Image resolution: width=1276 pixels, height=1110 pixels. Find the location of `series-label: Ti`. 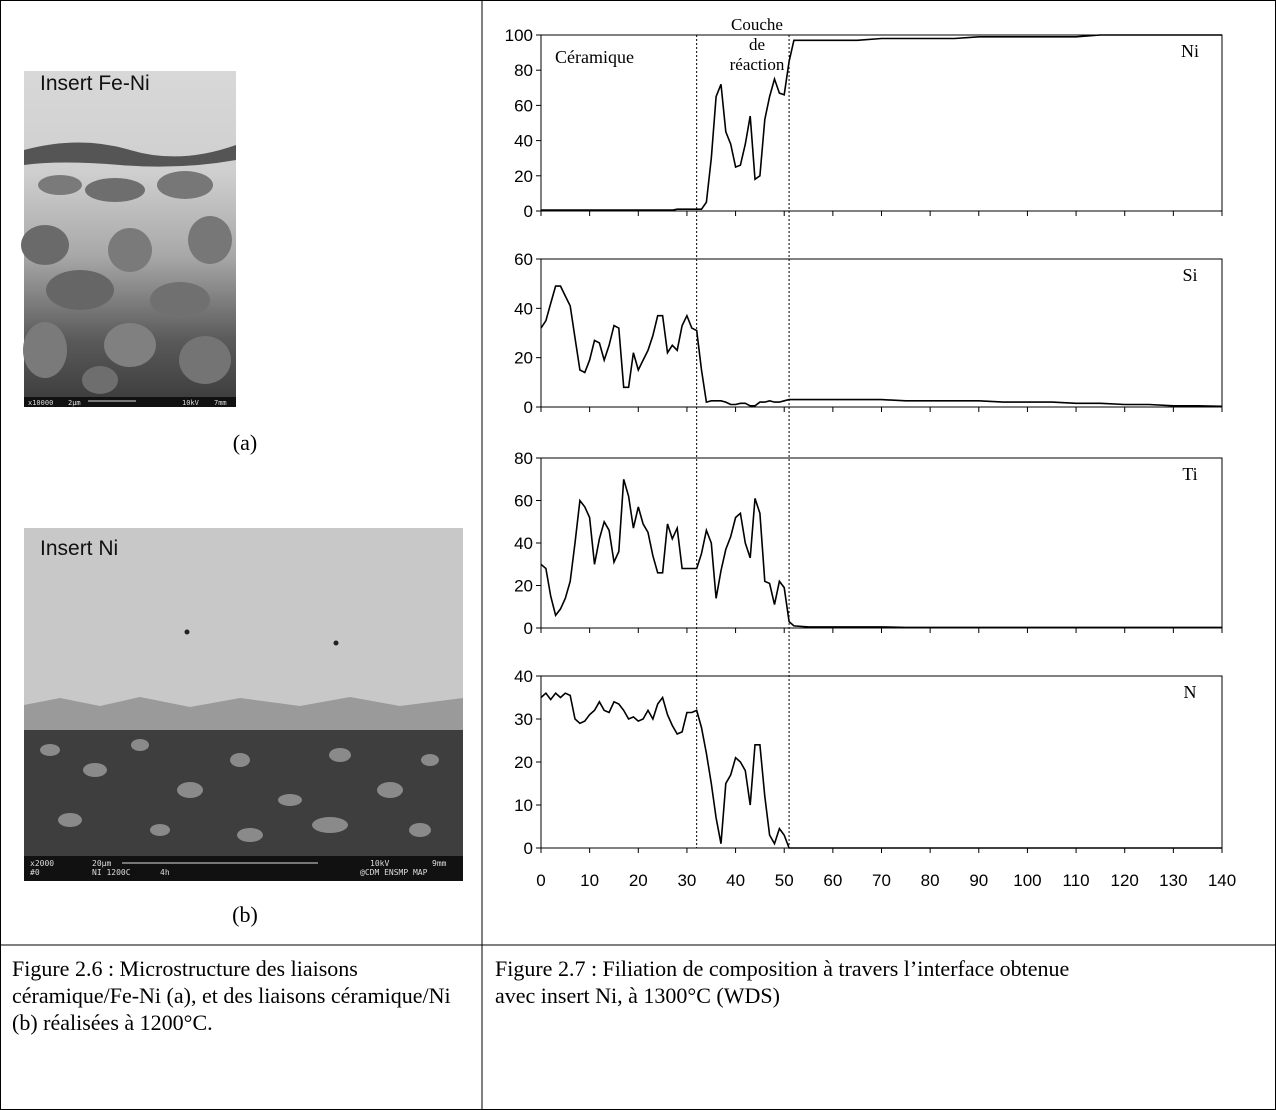

series-label: Ti is located at coordinates (1189, 474).